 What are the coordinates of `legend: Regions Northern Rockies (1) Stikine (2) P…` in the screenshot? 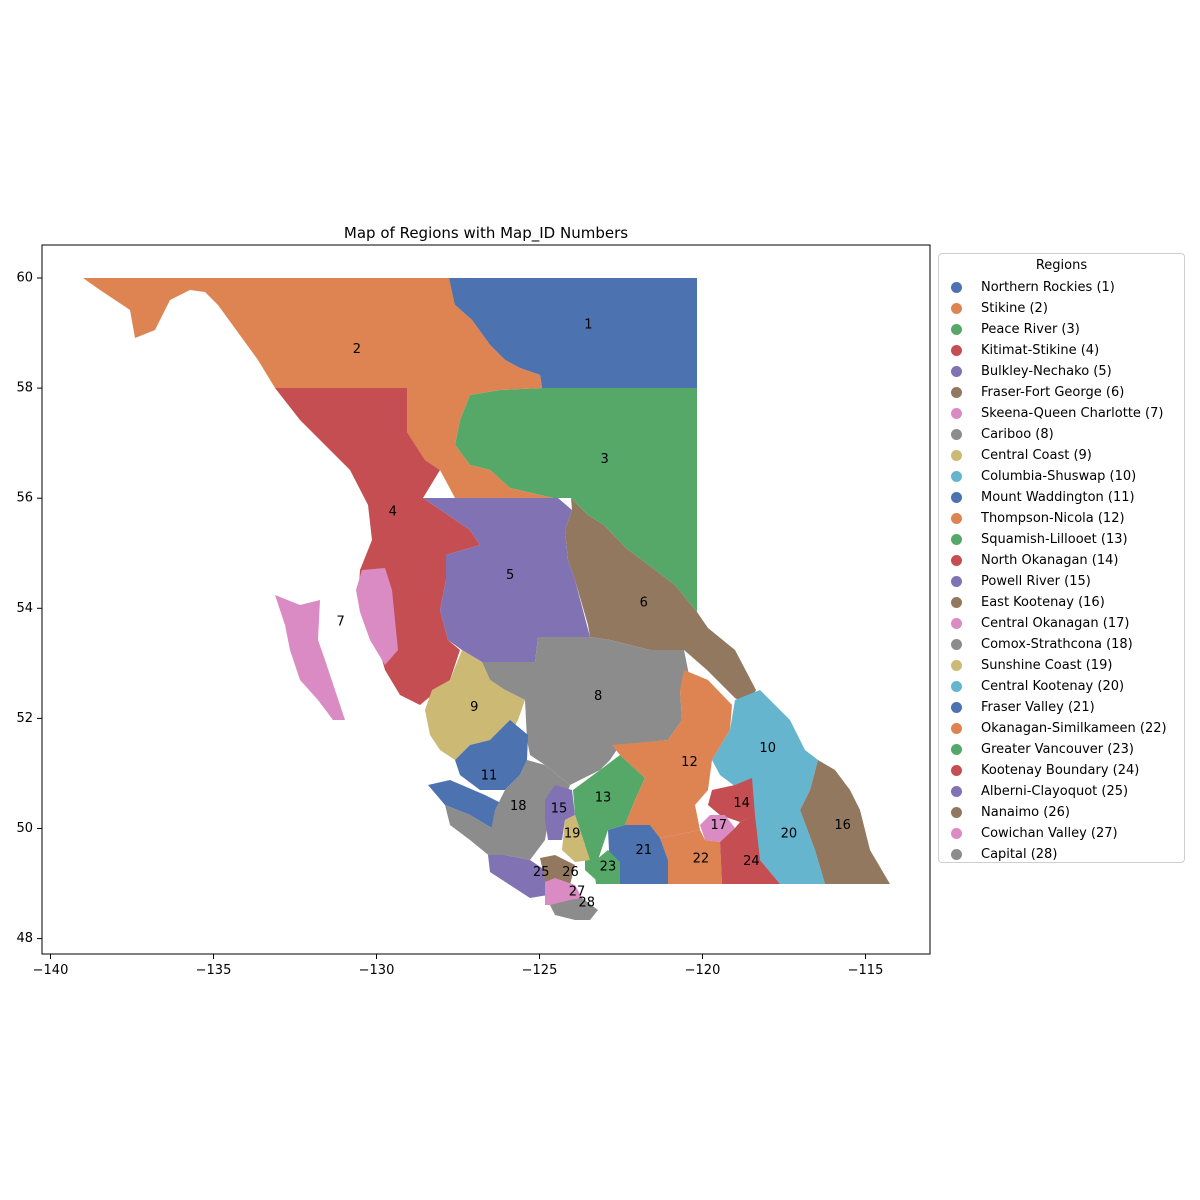 It's located at (1061, 558).